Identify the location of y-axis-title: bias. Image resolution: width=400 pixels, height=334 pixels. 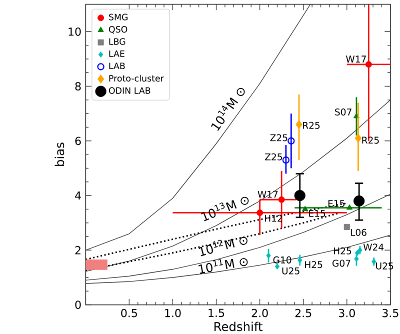
(59, 154).